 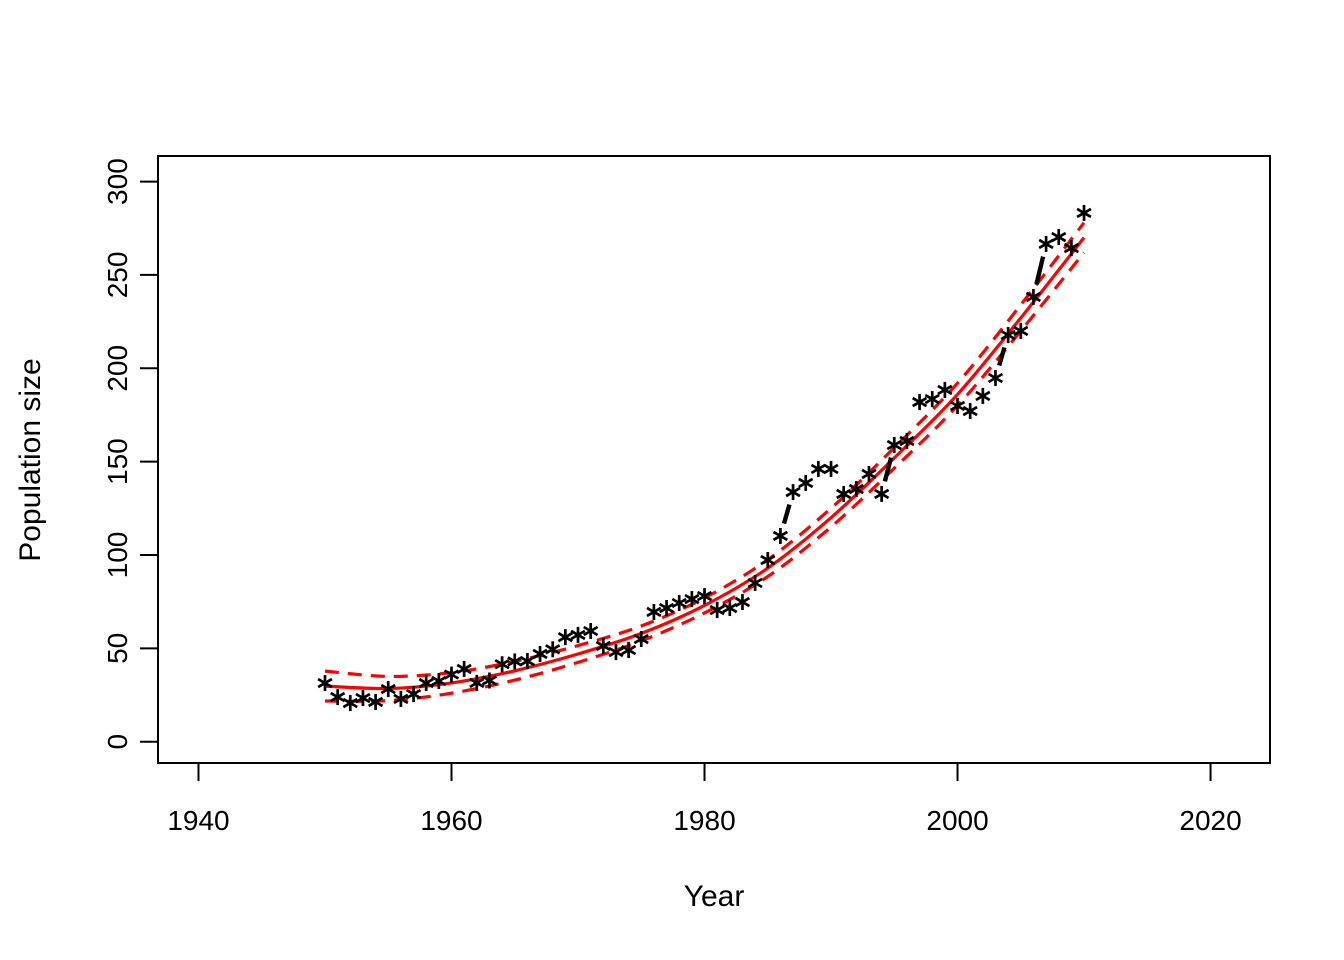 I want to click on y-tick-label: 0, so click(x=117, y=742).